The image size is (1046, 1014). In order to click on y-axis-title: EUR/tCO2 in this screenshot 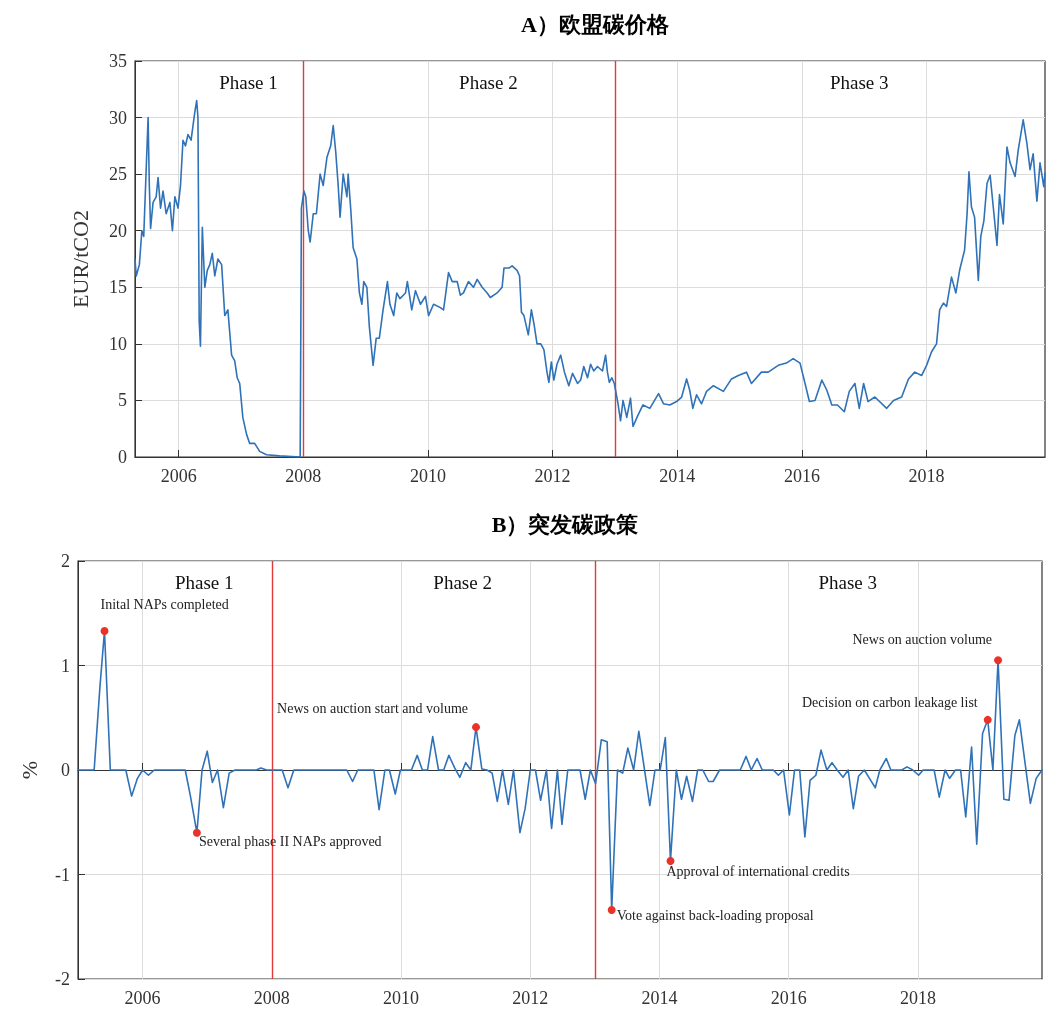, I will do `click(80, 259)`.